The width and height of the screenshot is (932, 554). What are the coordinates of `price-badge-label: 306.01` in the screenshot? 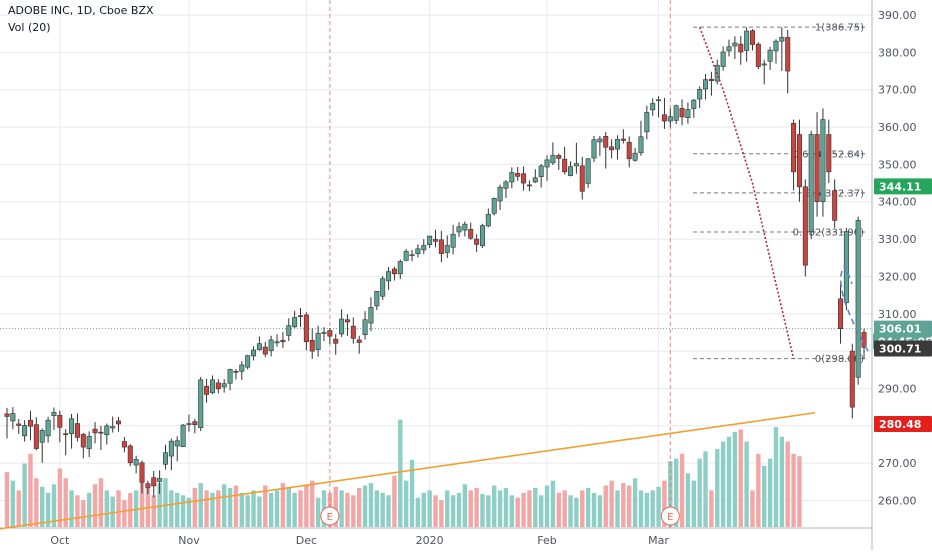 It's located at (900, 329).